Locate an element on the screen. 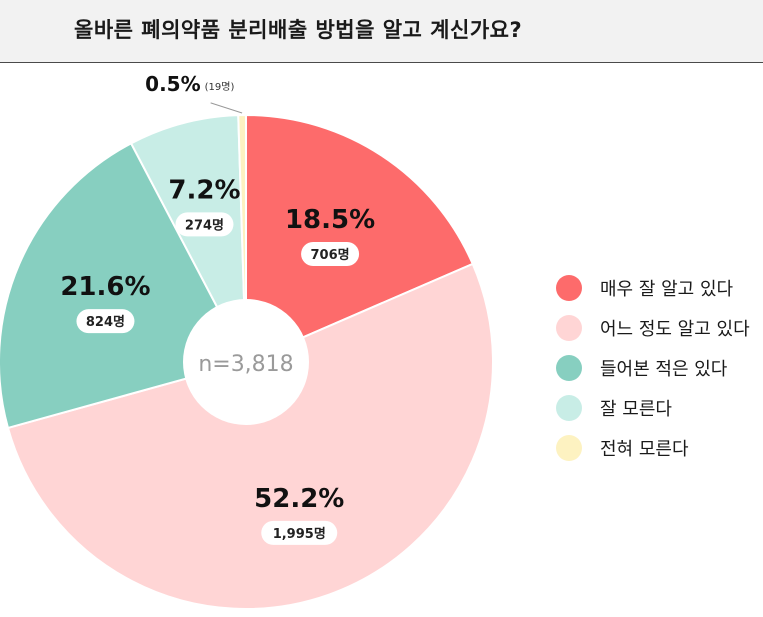  slice-percent-label: 0.5% is located at coordinates (172, 84).